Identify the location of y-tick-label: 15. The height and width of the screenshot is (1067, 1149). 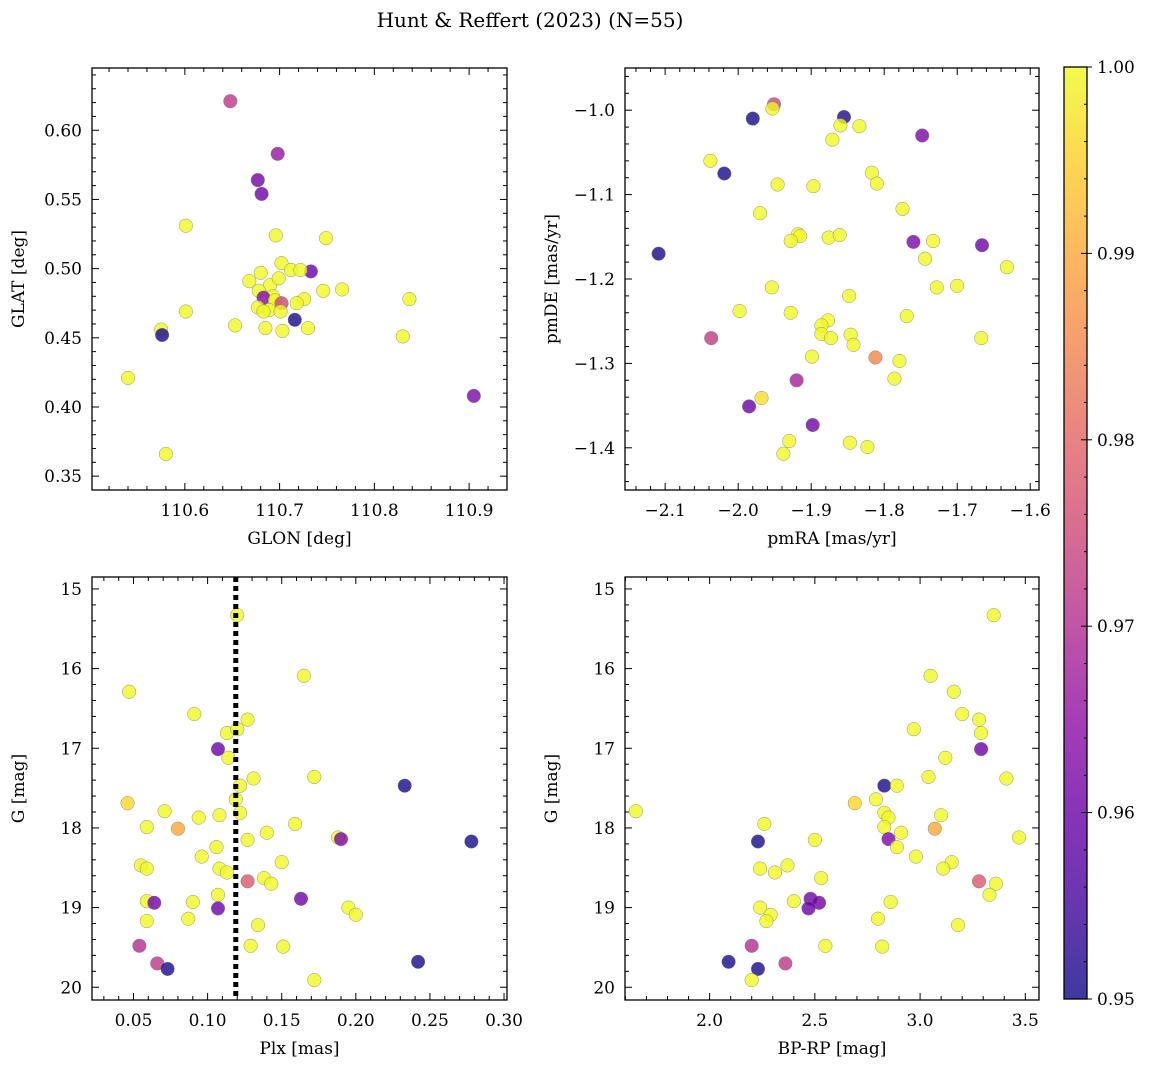
(604, 590).